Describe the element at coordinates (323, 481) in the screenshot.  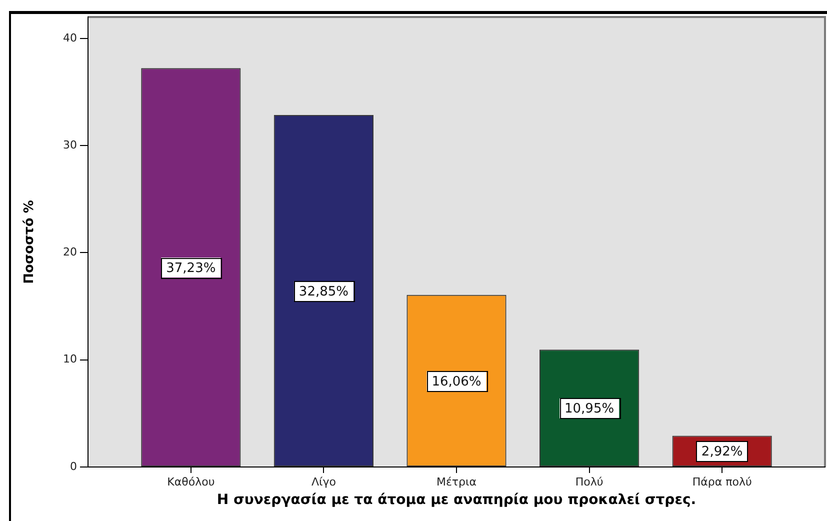
I see `x-tick-label: Λίγο` at that location.